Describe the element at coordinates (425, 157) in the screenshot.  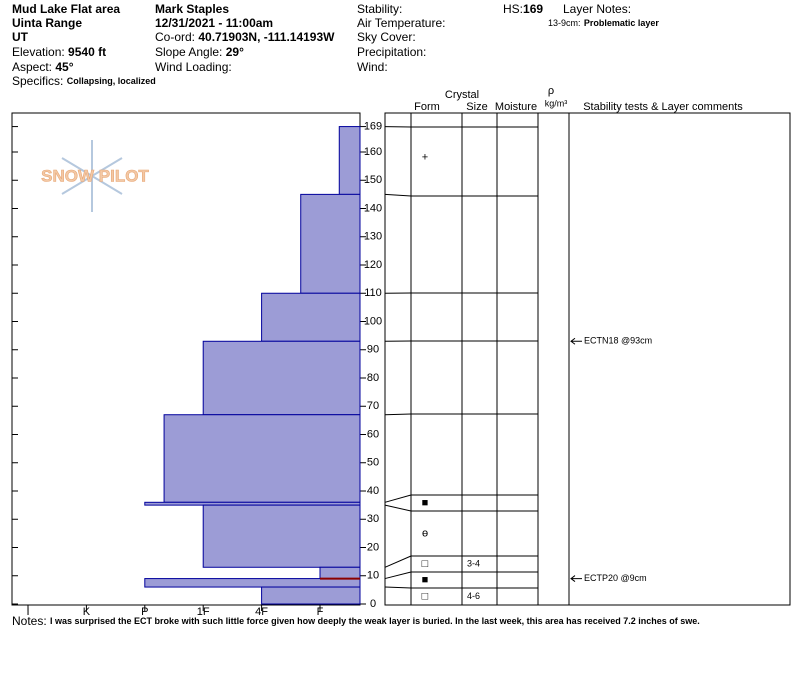
I see `grain-form: +` at that location.